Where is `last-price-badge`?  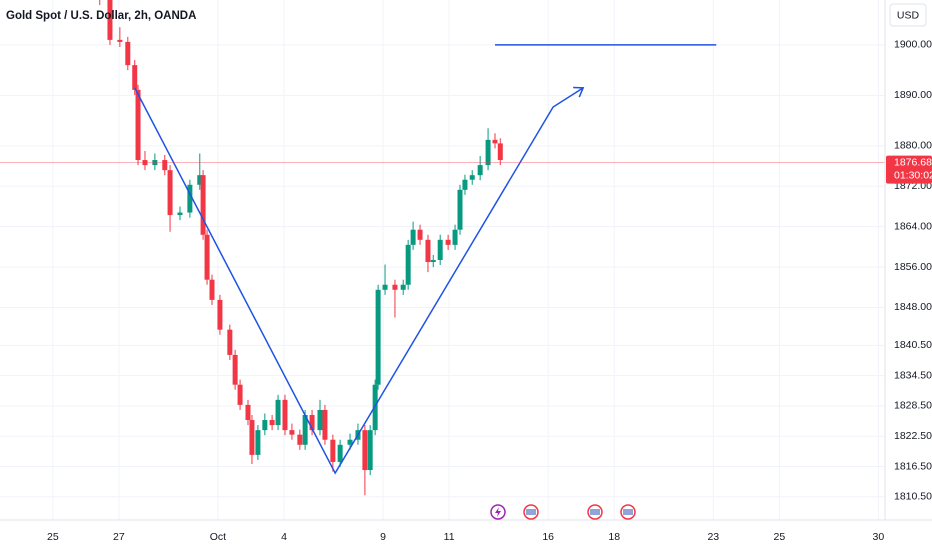
last-price-badge is located at coordinates (909, 169).